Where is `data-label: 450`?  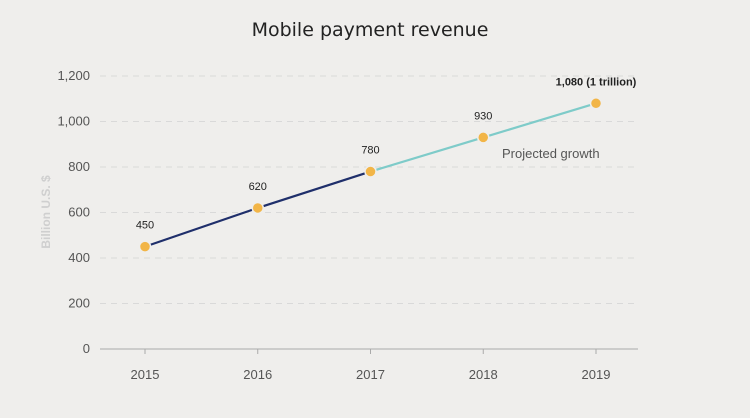
data-label: 450 is located at coordinates (145, 226).